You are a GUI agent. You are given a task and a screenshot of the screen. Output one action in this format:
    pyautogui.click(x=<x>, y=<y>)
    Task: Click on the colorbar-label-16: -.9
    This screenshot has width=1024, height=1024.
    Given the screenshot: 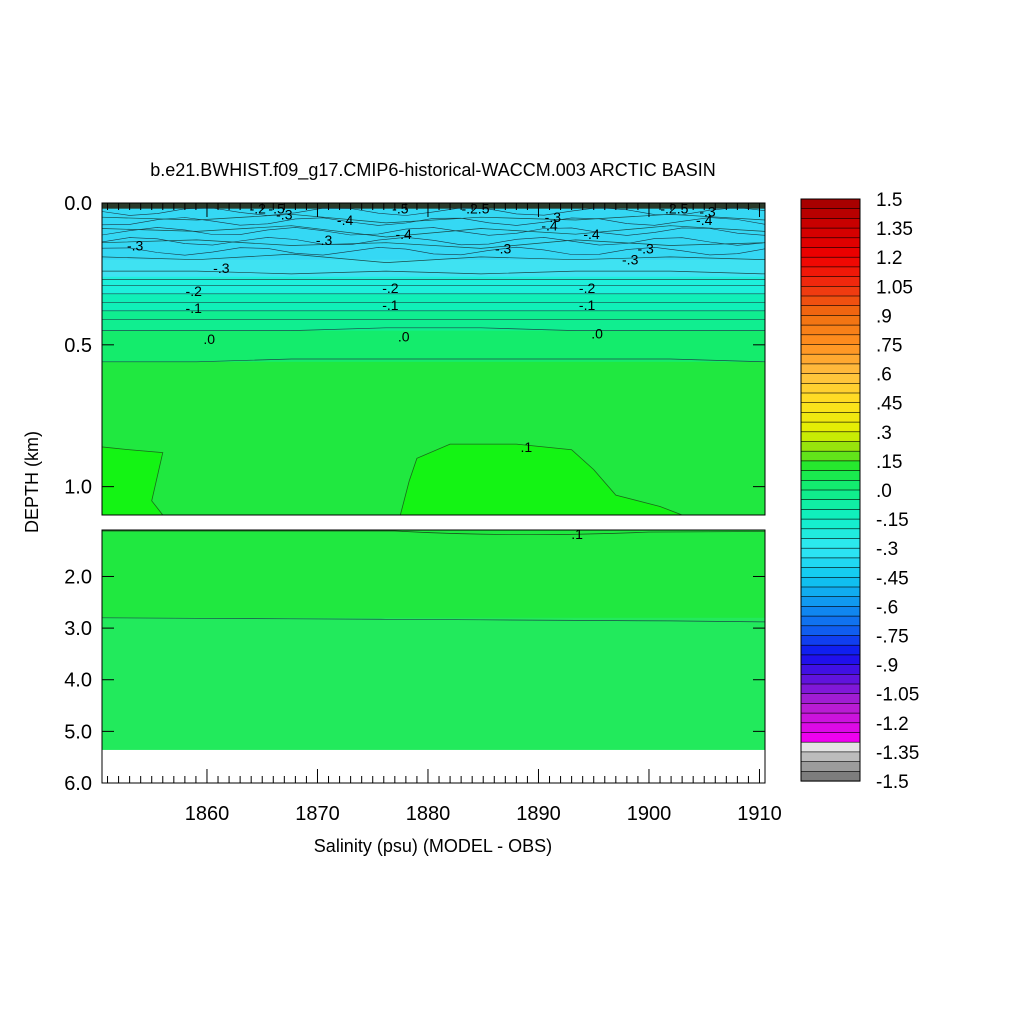 What is the action you would take?
    pyautogui.click(x=887, y=666)
    